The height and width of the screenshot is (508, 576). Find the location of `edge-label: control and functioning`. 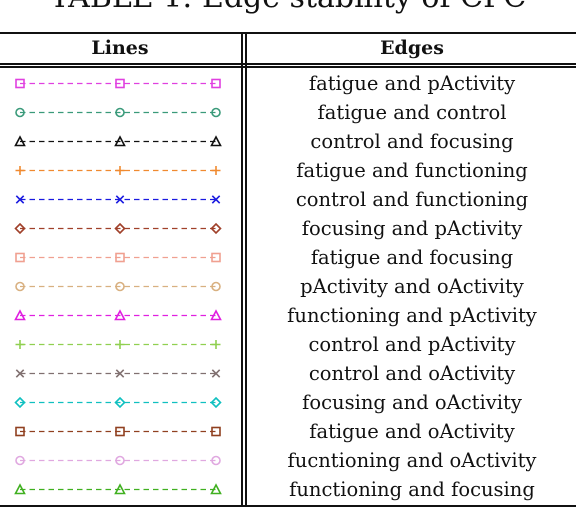

edge-label: control and functioning is located at coordinates (412, 199).